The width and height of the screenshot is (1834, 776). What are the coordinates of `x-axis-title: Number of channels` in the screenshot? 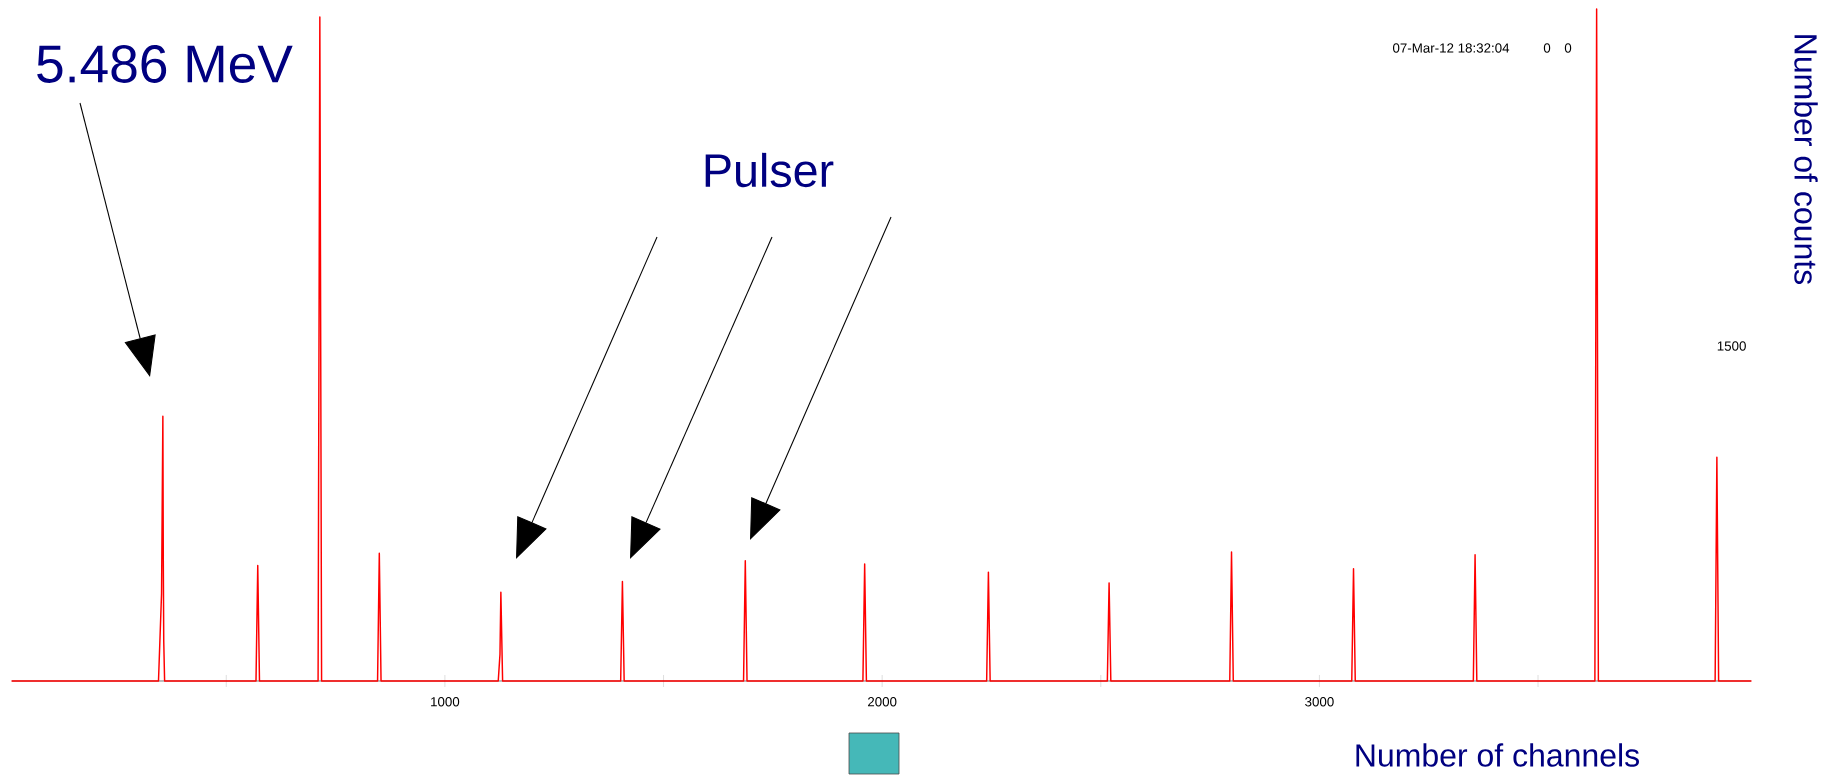 It's located at (1497, 755).